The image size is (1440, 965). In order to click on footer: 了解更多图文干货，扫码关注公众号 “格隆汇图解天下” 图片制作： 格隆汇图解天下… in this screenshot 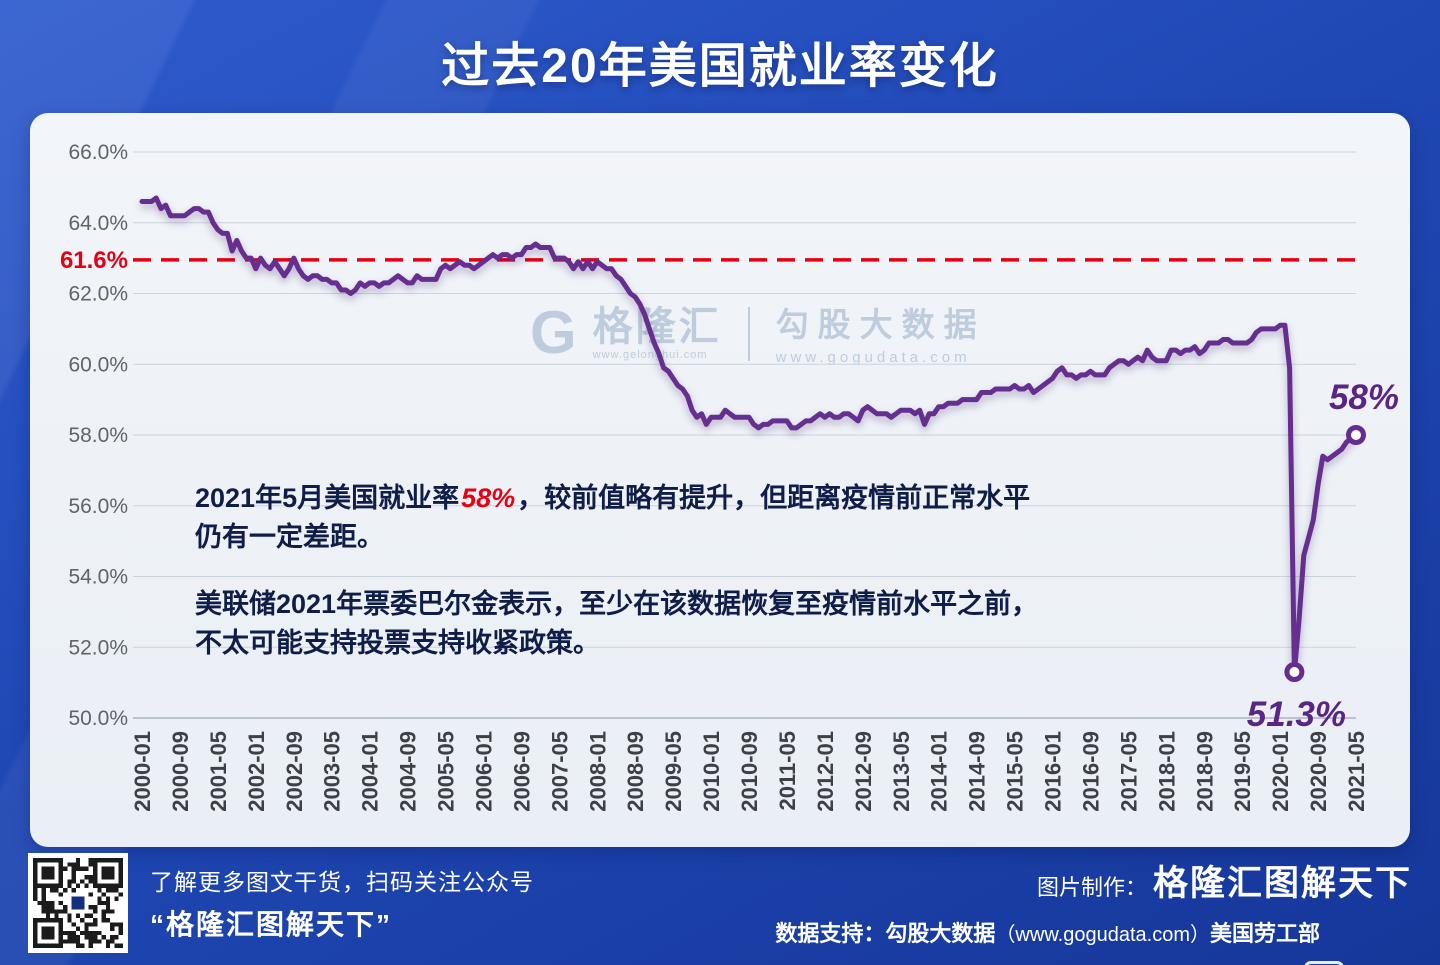, I will do `click(720, 906)`.